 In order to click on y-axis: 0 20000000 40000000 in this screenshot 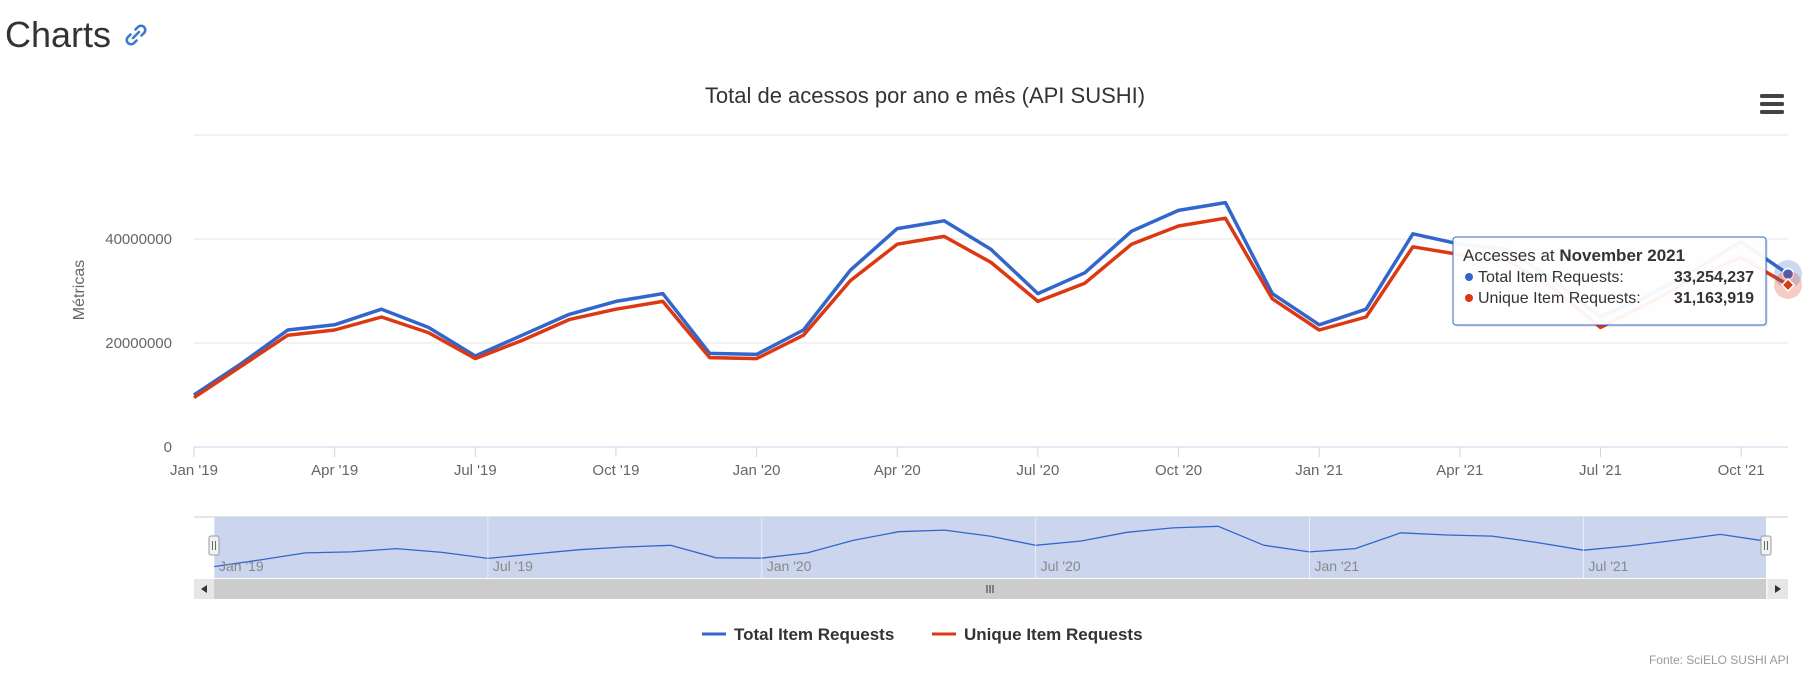, I will do `click(138, 343)`.